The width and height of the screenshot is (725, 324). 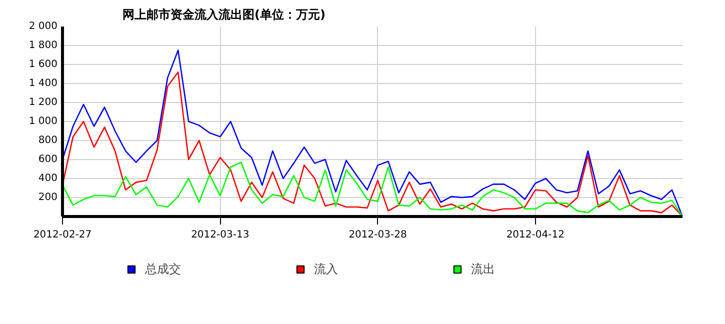 What do you see at coordinates (43, 102) in the screenshot?
I see `y-tick-label: 1 200` at bounding box center [43, 102].